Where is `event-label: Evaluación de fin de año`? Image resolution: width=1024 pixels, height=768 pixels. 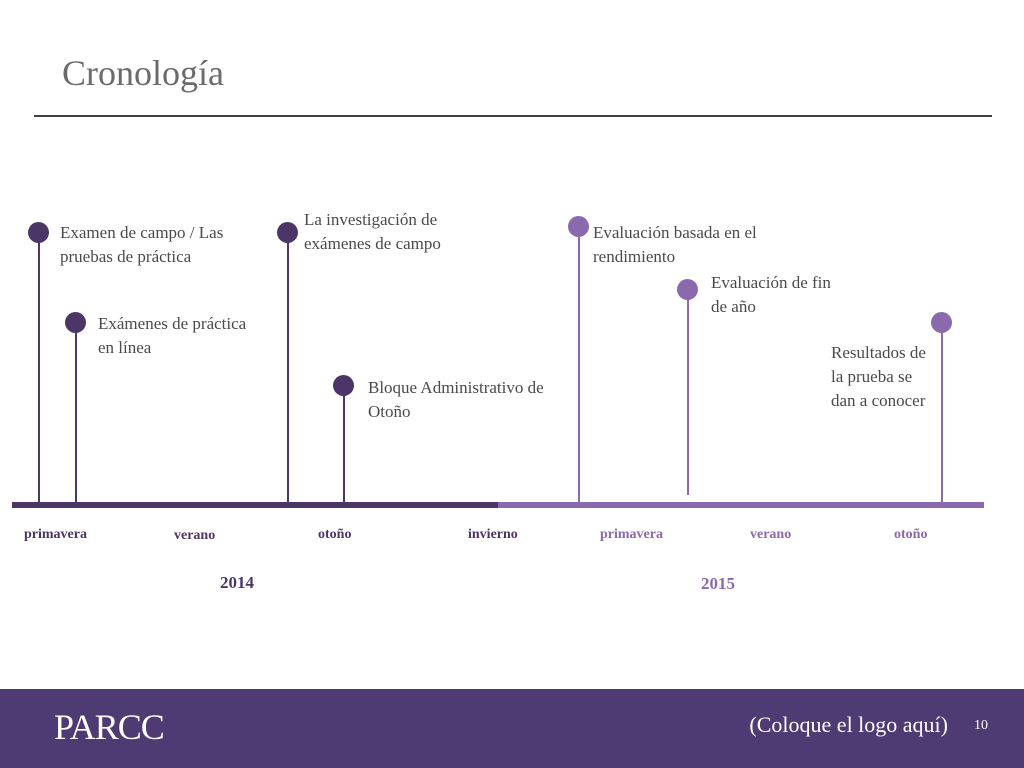 event-label: Evaluación de fin de año is located at coordinates (771, 294).